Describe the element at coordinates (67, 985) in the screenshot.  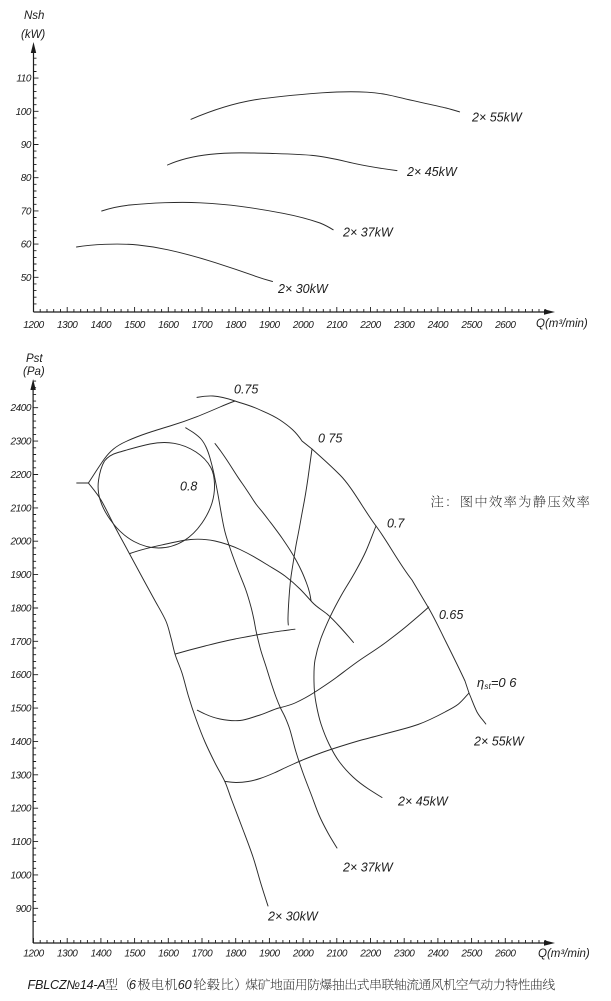
I see `svg-text: FBLCZ№14-A` at that location.